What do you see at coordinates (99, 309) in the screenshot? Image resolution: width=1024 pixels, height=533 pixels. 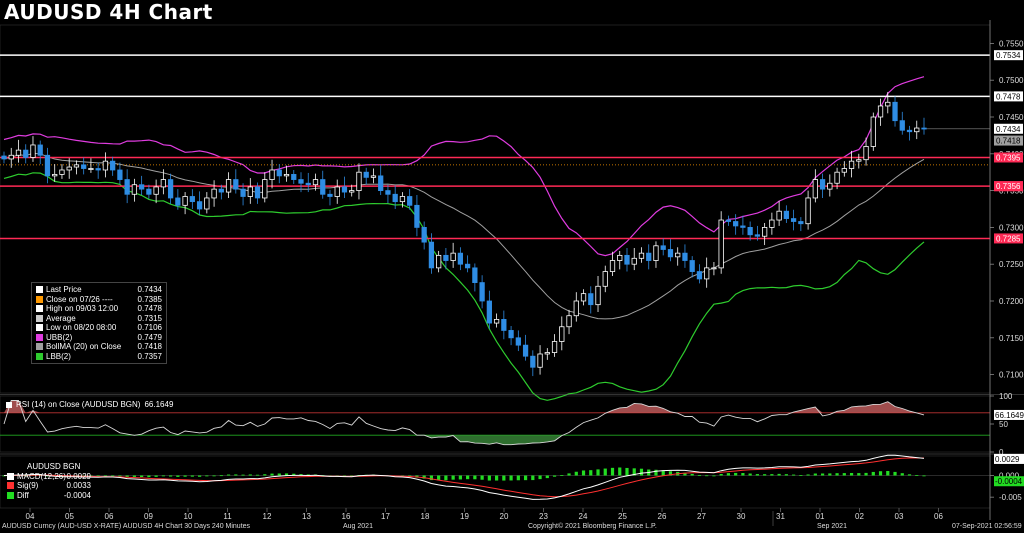 I see `legend-row-high: High on 09/03 12:00 0.7478` at bounding box center [99, 309].